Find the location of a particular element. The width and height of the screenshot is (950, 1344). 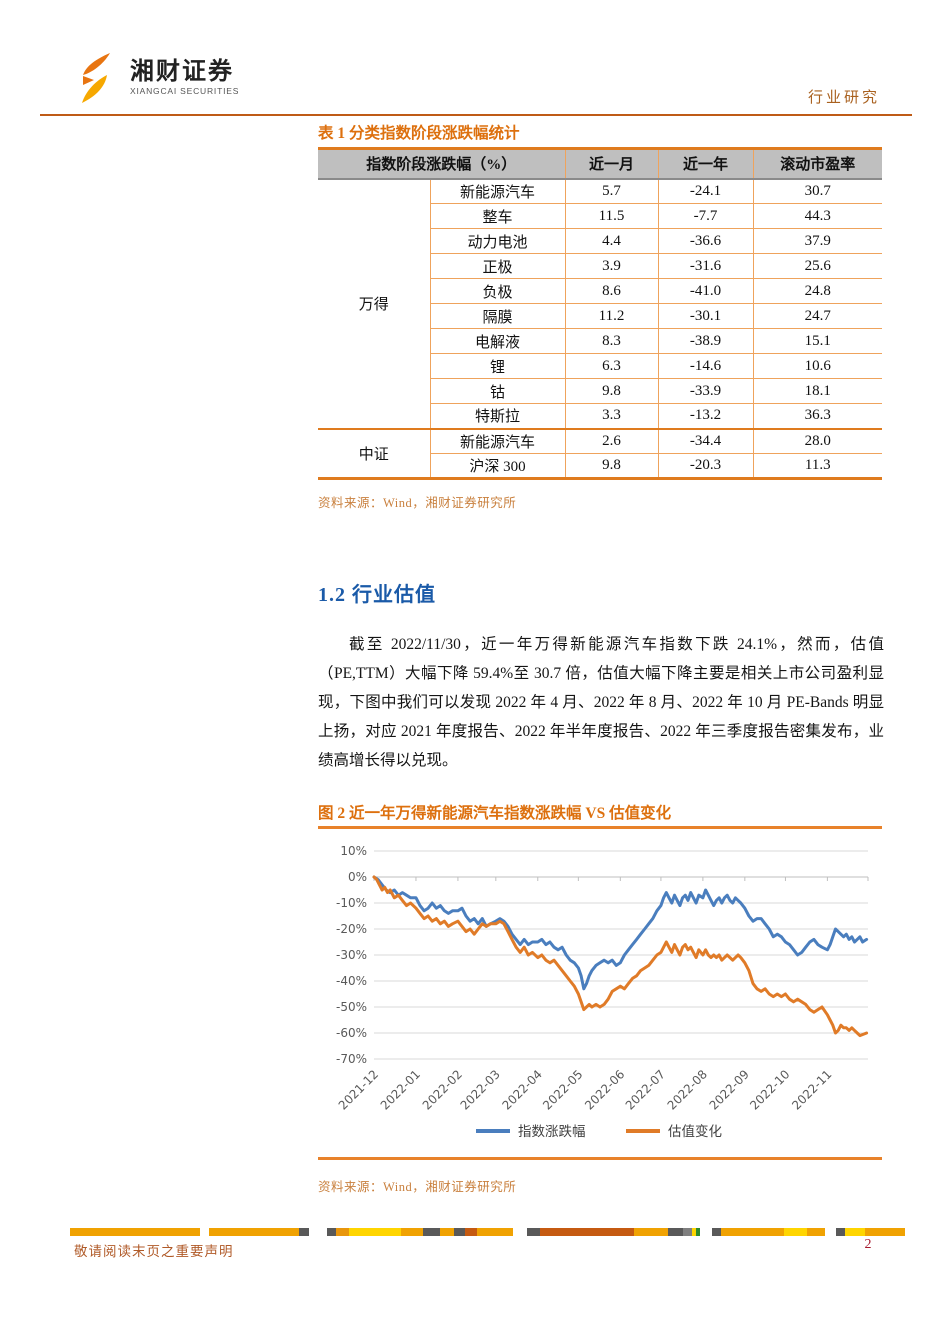

table-value-cell: 6.3 is located at coordinates (611, 366).